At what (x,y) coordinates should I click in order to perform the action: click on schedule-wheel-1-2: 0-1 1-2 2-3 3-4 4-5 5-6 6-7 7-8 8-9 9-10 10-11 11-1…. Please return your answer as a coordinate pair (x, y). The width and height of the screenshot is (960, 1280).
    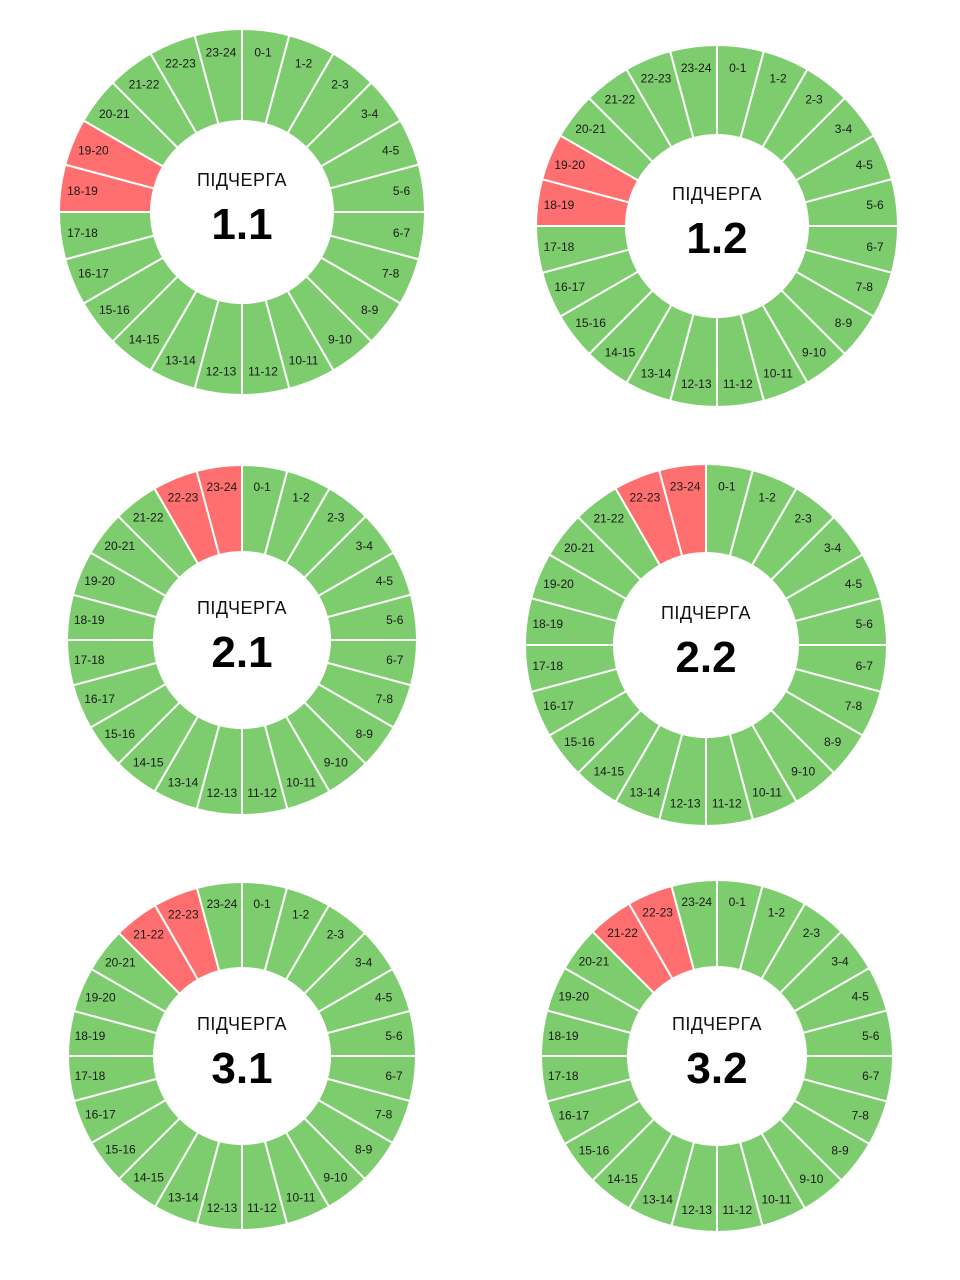
    Looking at the image, I should click on (717, 226).